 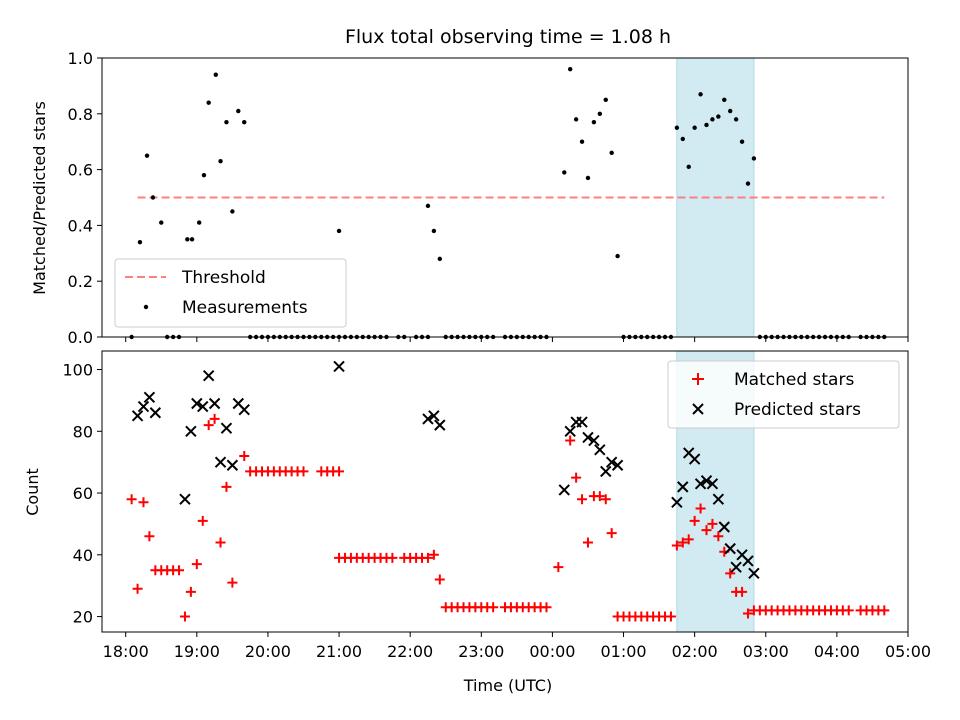 What do you see at coordinates (80, 170) in the screenshot?
I see `ratio-ytick-label: 0.6` at bounding box center [80, 170].